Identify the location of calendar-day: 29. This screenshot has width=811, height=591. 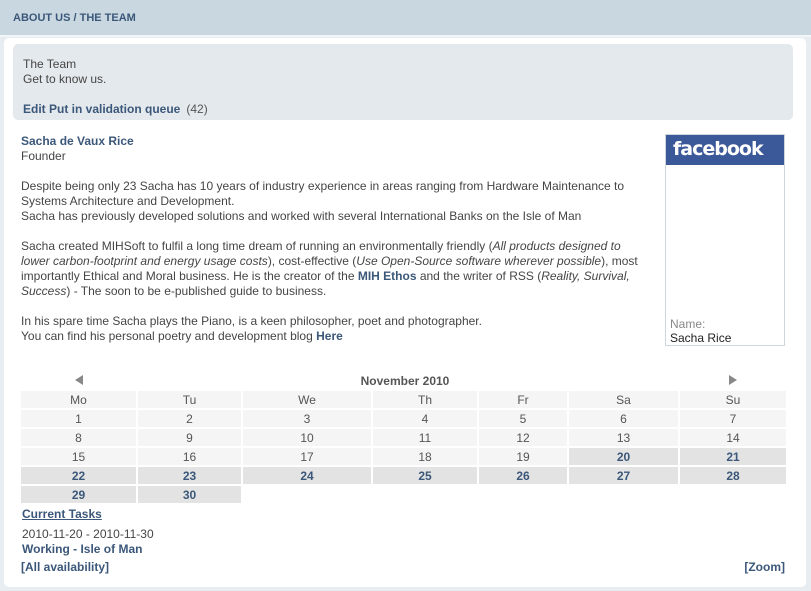
(78, 494).